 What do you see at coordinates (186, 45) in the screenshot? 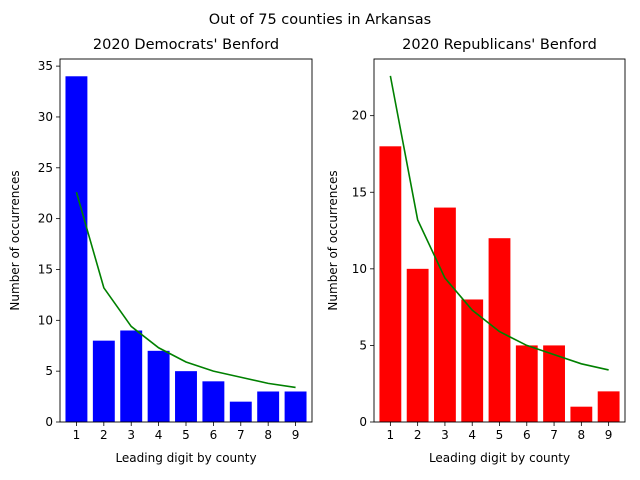
I see `subplot-title: 2020 Democrats' Benford` at bounding box center [186, 45].